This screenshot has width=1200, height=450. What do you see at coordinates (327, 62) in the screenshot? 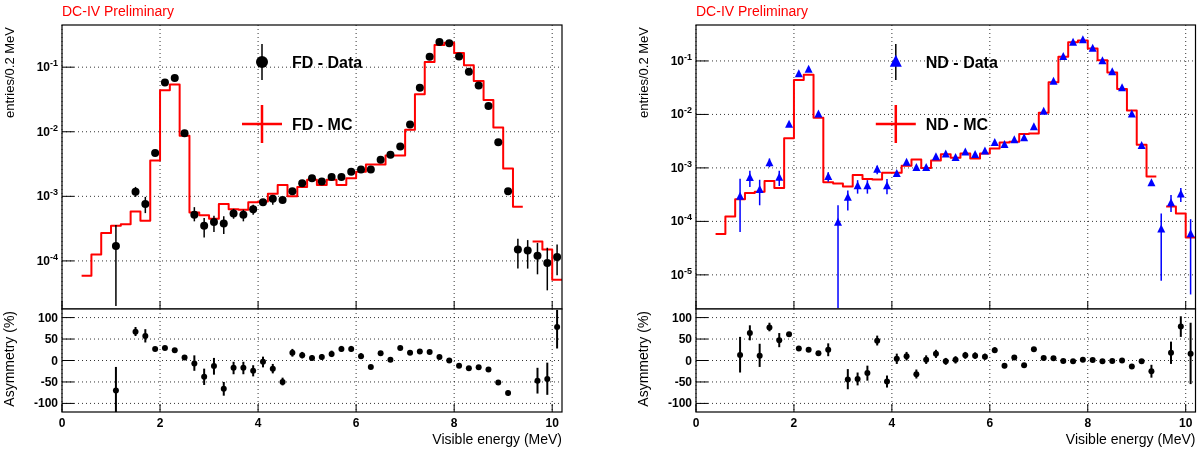
I see `legend-label: FD - Data` at bounding box center [327, 62].